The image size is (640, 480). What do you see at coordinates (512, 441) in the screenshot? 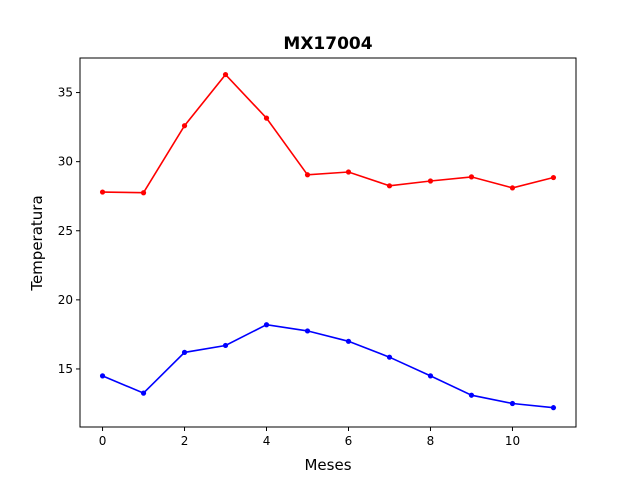
I see `x-tick-label-10: 10` at bounding box center [512, 441].